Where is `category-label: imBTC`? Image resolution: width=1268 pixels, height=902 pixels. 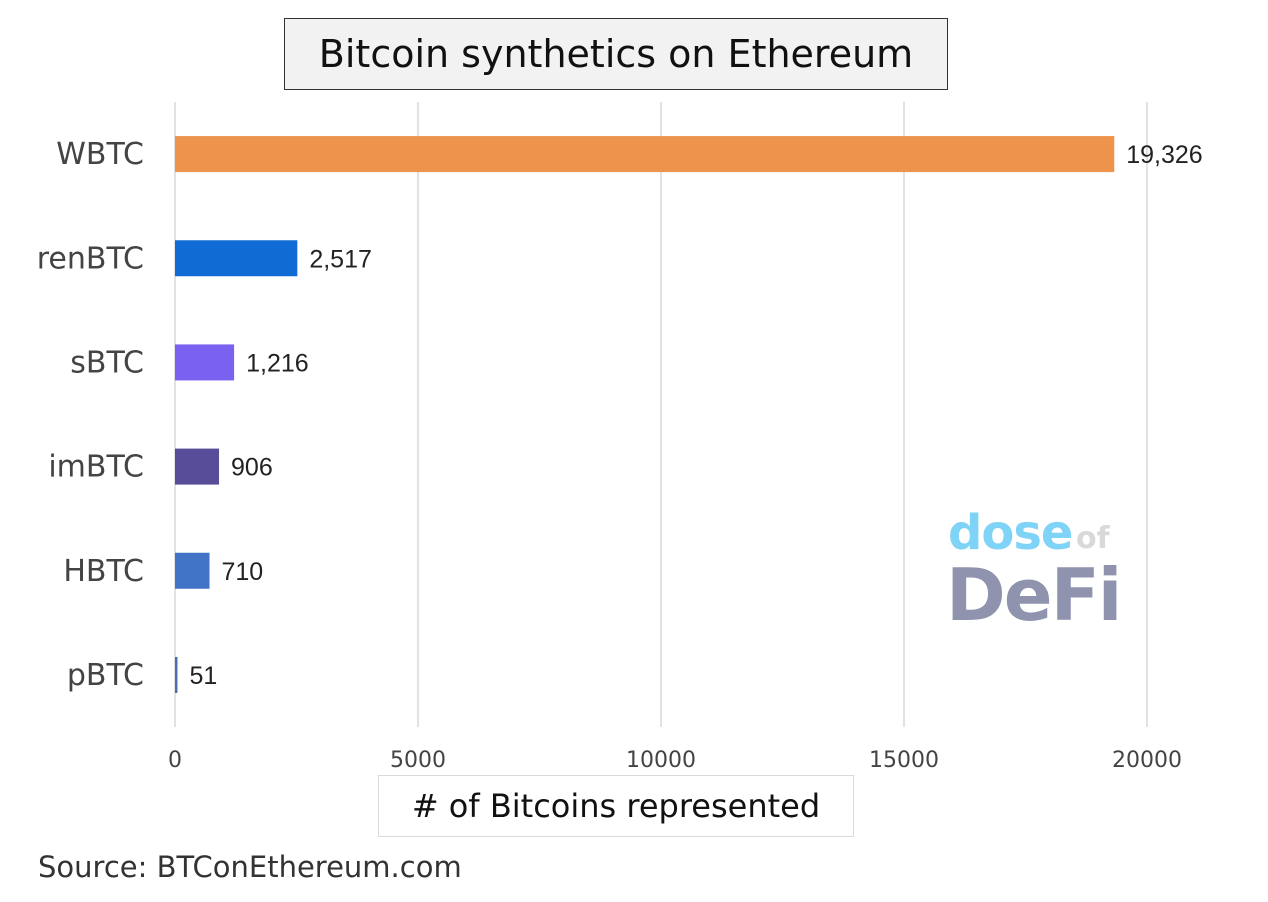 category-label: imBTC is located at coordinates (96, 467).